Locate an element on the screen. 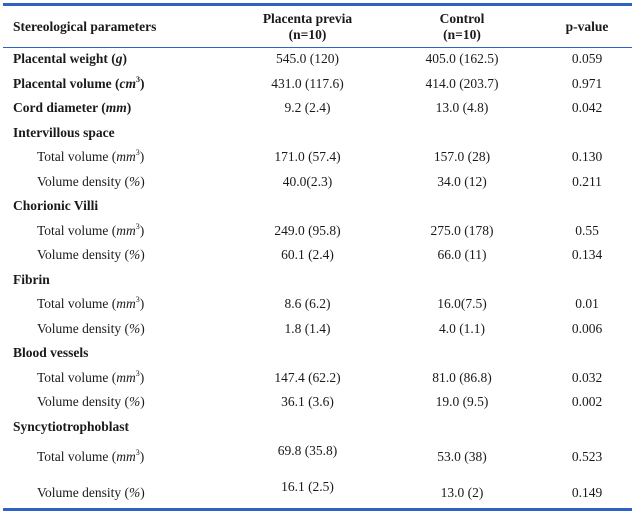 Image resolution: width=637 pixels, height=514 pixels. p-value: 0.523 is located at coordinates (587, 456).